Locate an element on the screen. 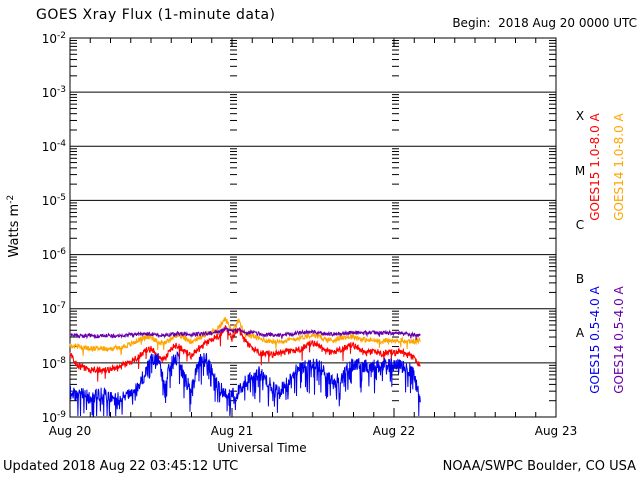 The image size is (640, 480). y-tick-1e-7: 10-7 is located at coordinates (53, 308).